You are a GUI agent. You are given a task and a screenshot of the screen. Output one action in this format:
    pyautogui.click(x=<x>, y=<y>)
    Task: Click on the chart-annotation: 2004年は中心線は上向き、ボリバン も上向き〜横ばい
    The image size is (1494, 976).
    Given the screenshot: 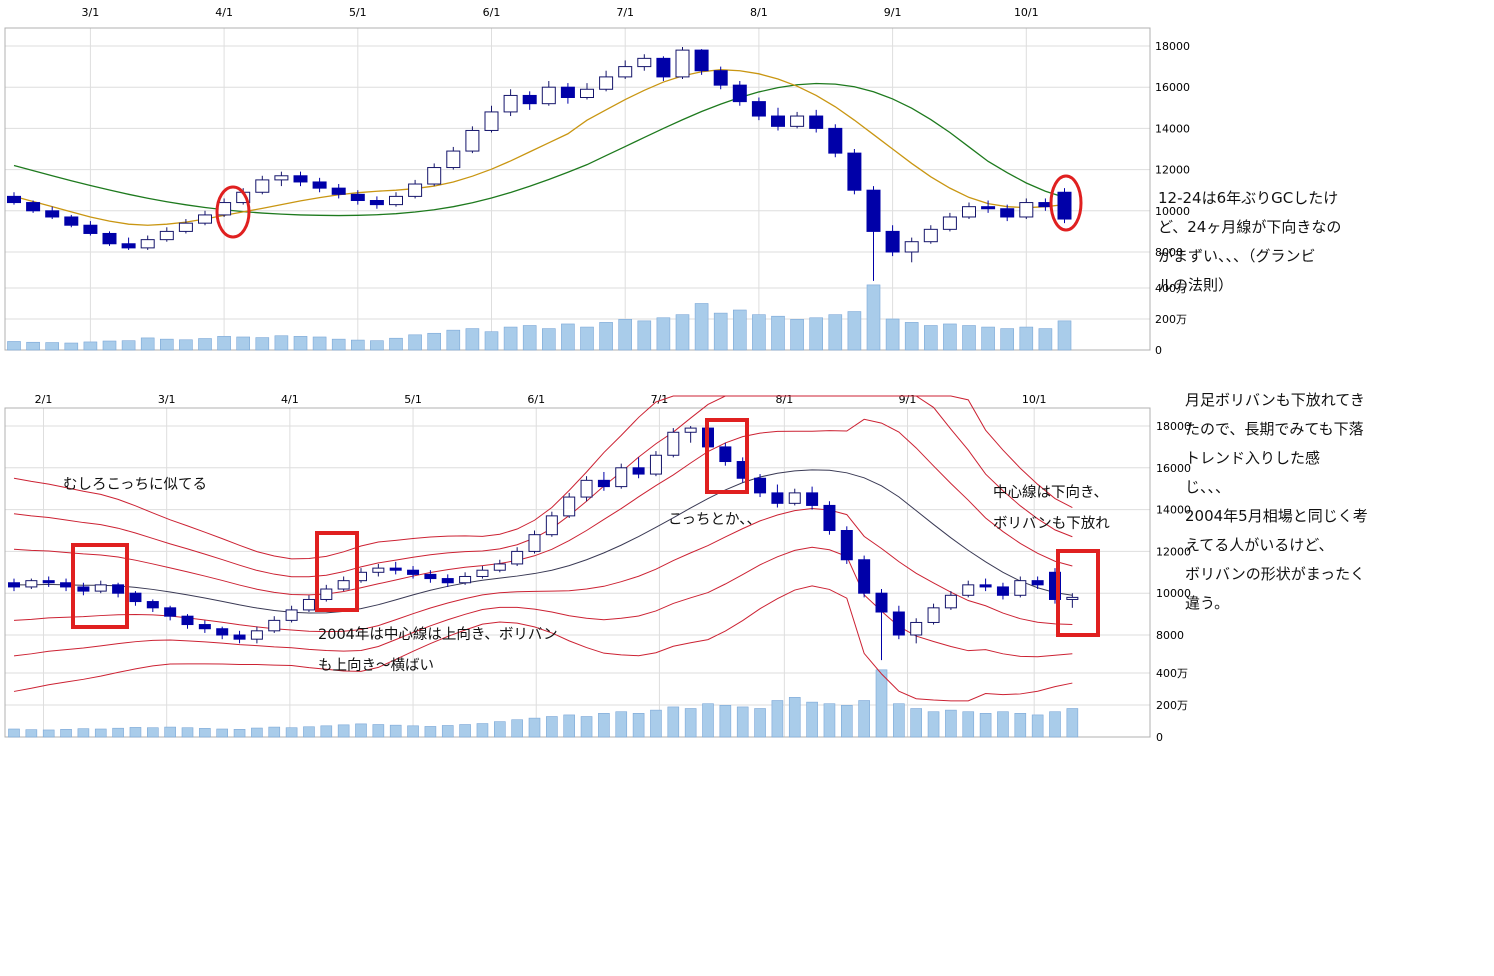 What is the action you would take?
    pyautogui.click(x=438, y=650)
    